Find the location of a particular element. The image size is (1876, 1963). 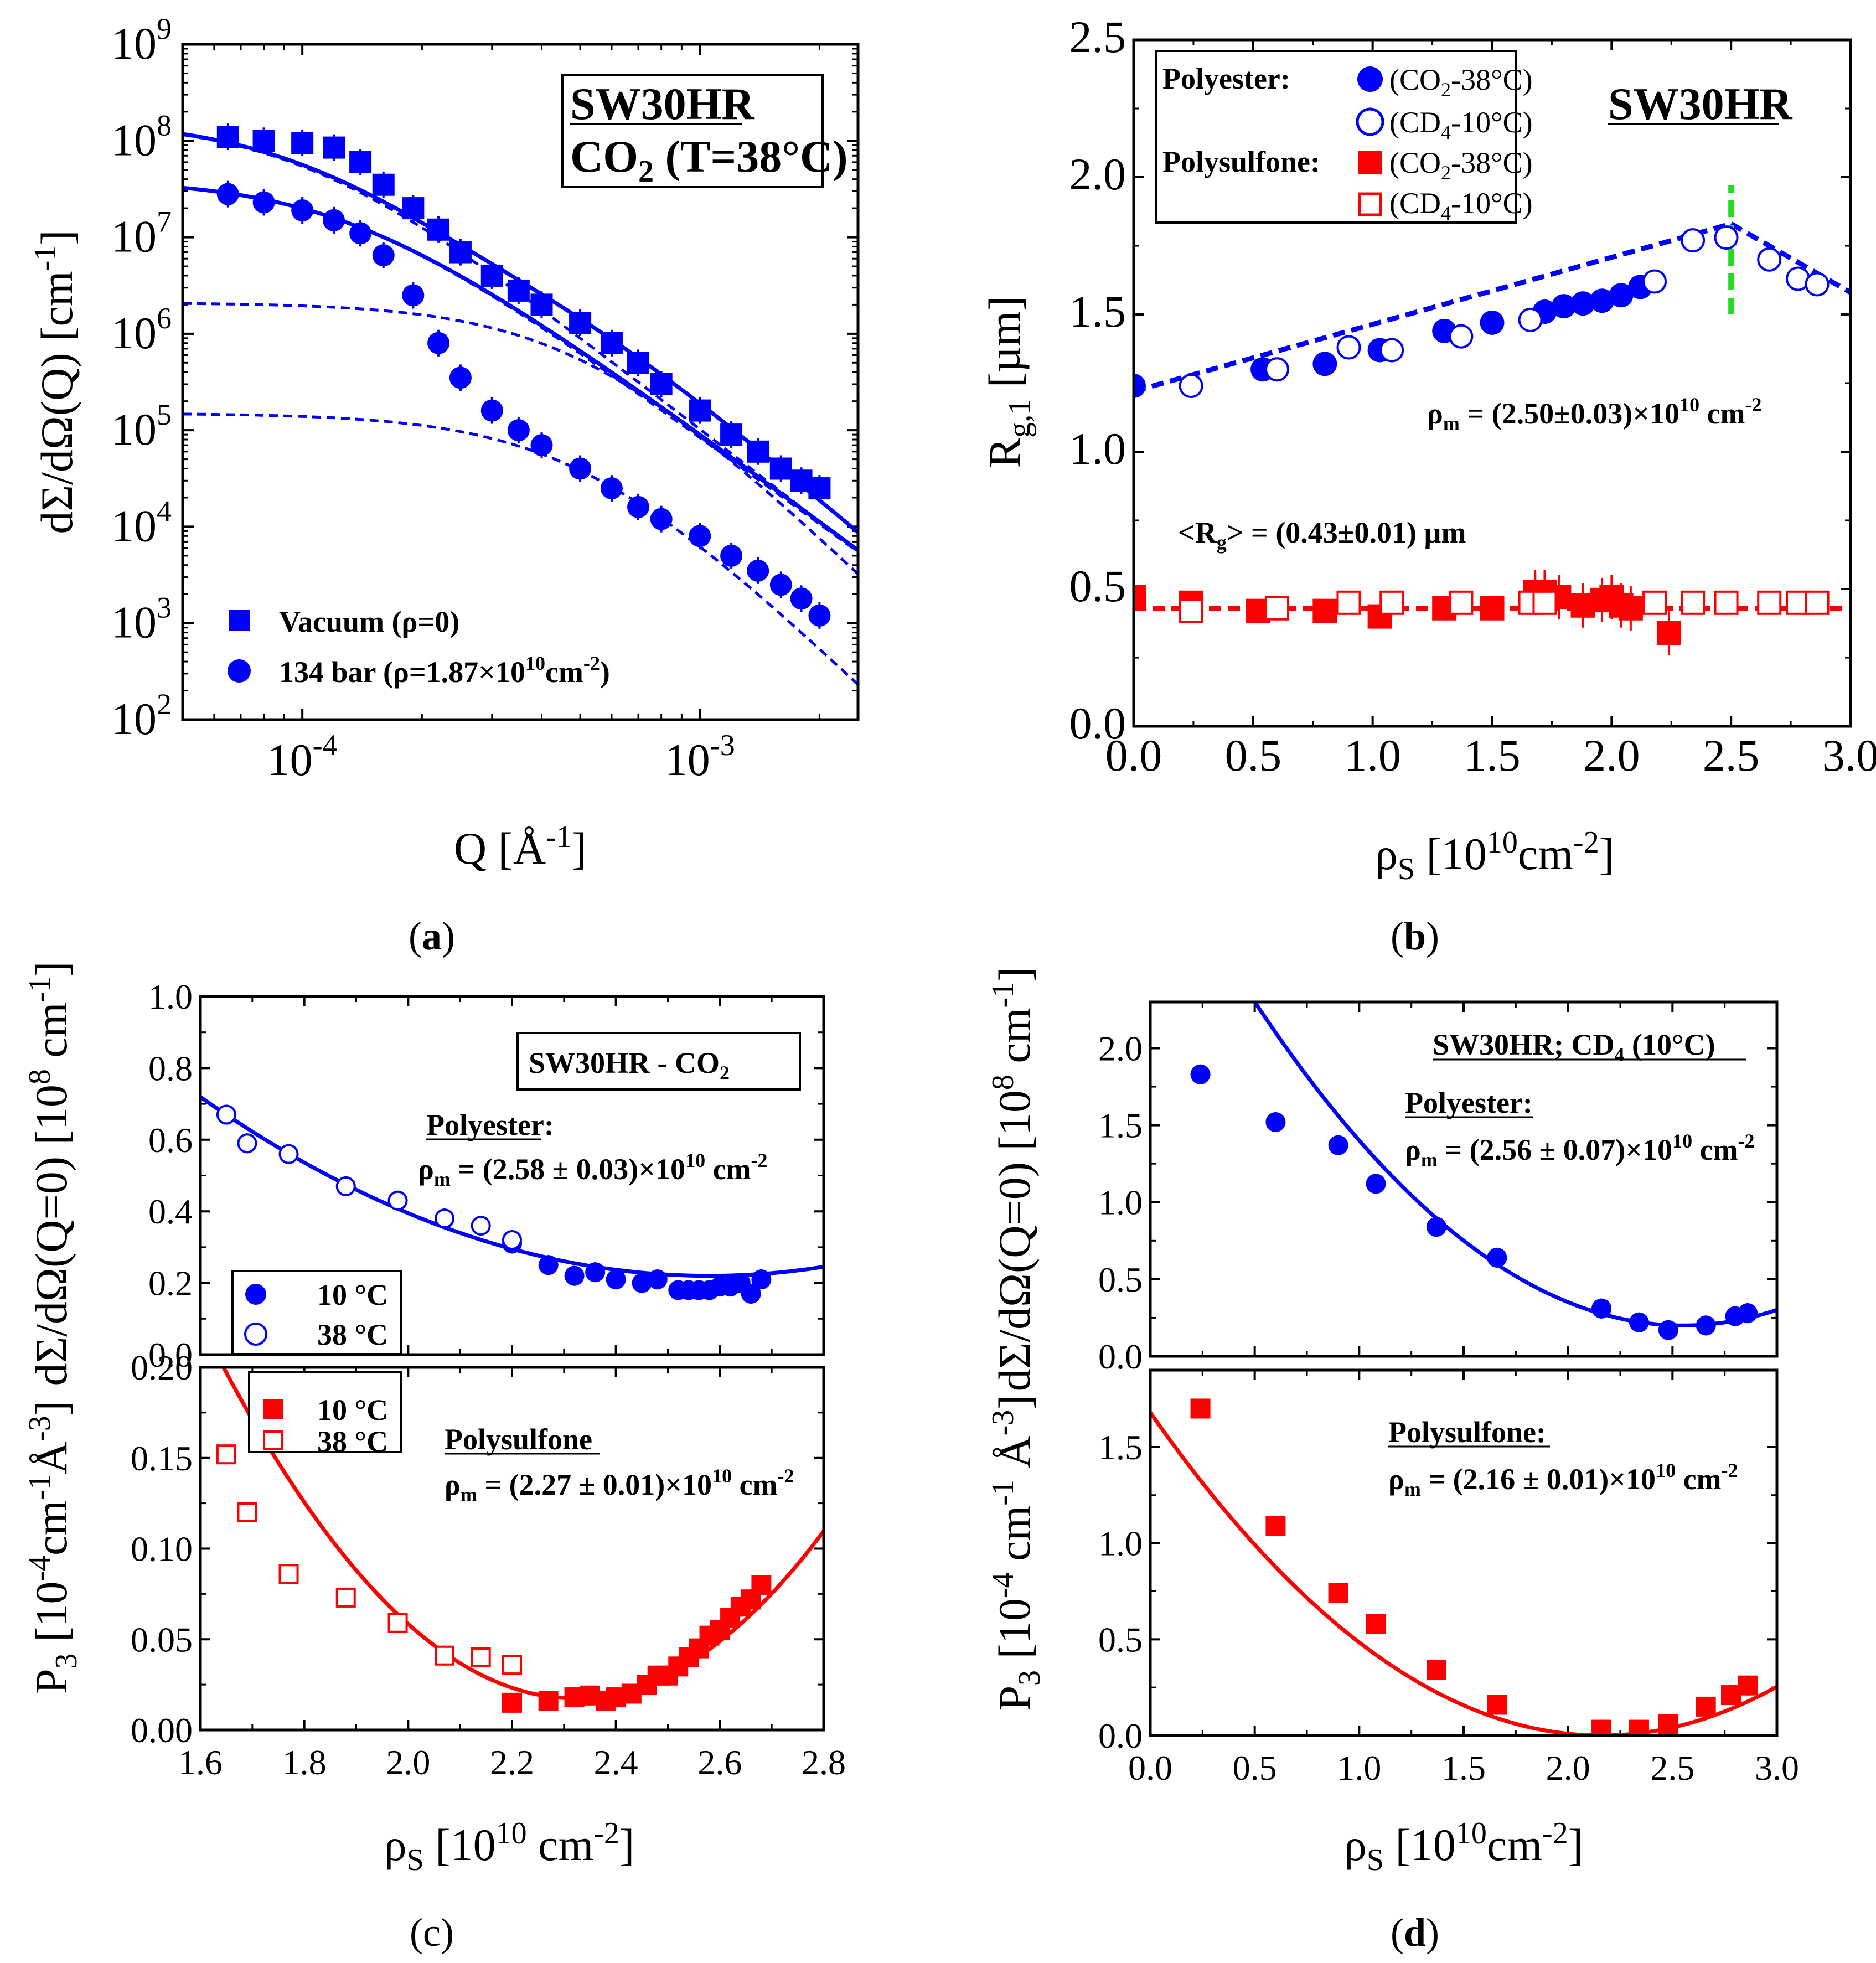

c2-fit-curve is located at coordinates (522, 1534).